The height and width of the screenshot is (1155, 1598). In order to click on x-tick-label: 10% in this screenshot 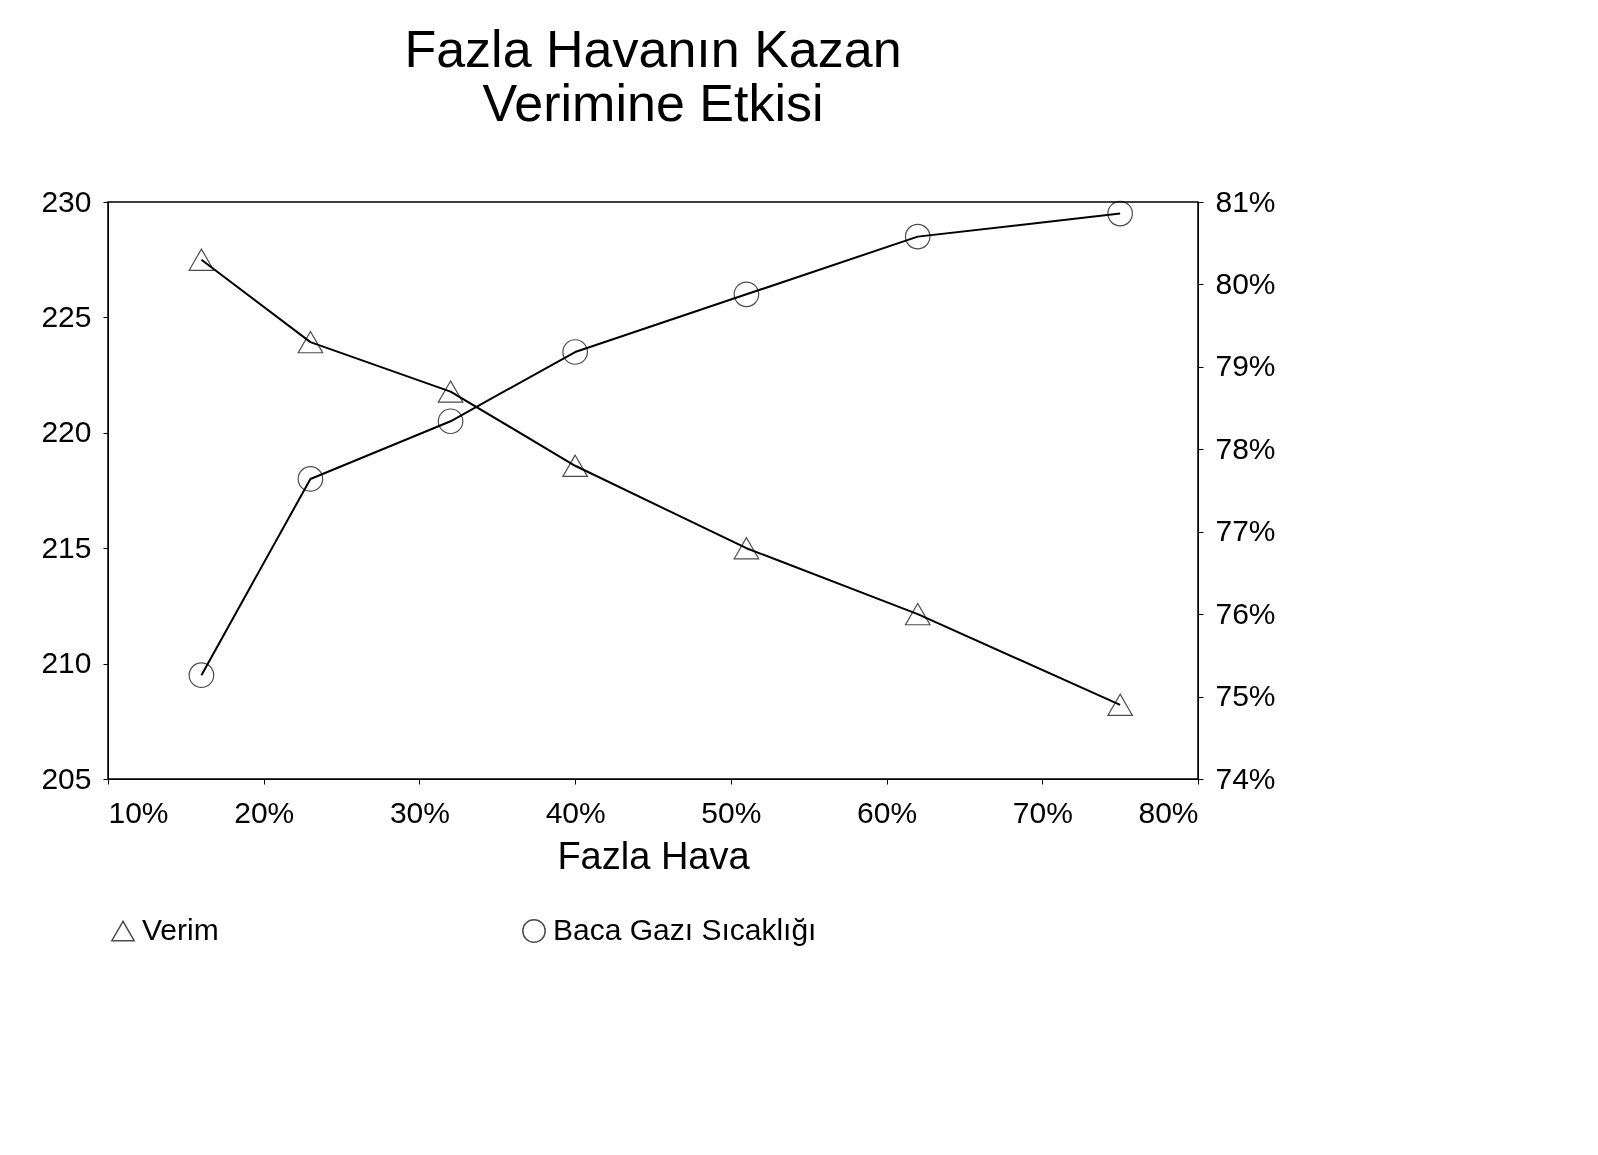, I will do `click(138, 812)`.